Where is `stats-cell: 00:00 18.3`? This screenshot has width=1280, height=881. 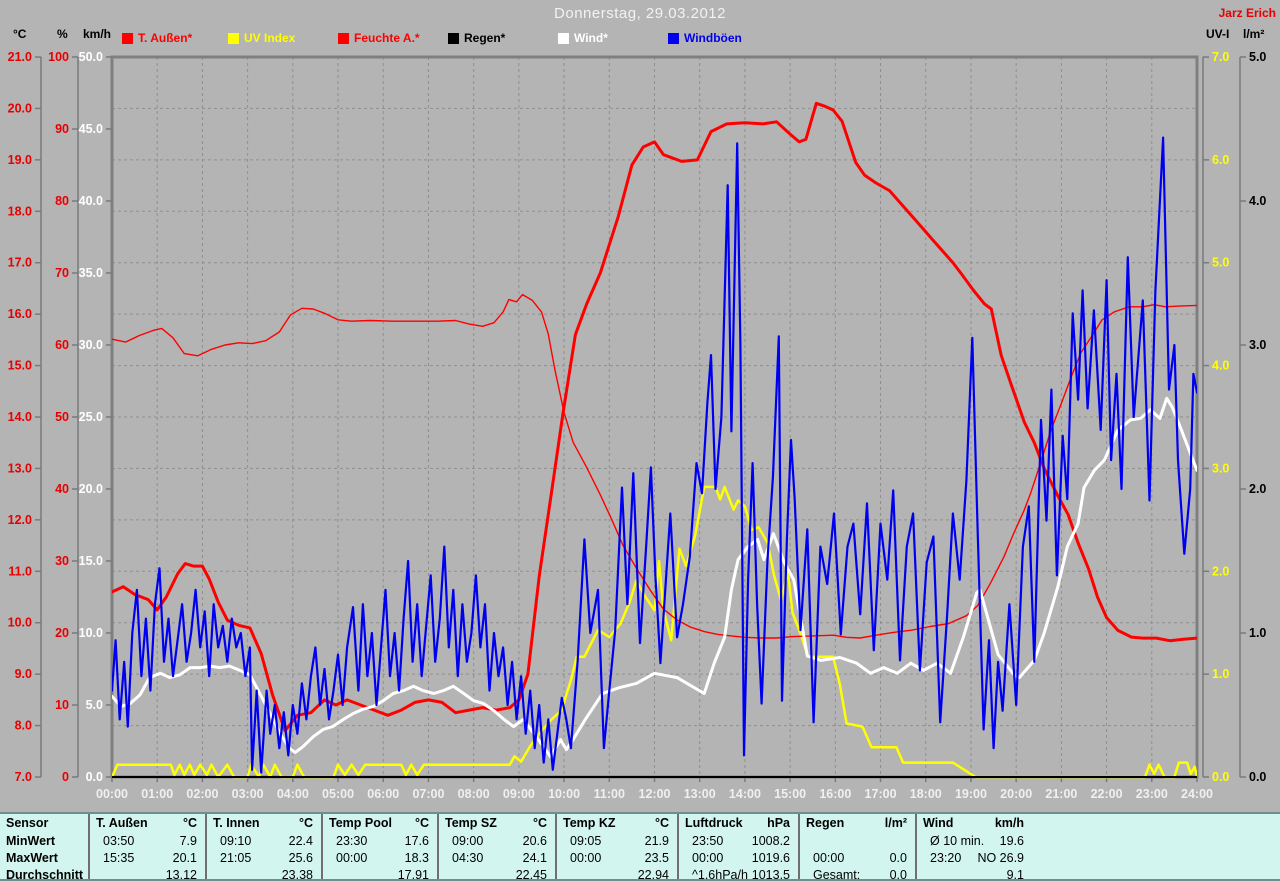 stats-cell: 00:00 18.3 is located at coordinates (380, 857).